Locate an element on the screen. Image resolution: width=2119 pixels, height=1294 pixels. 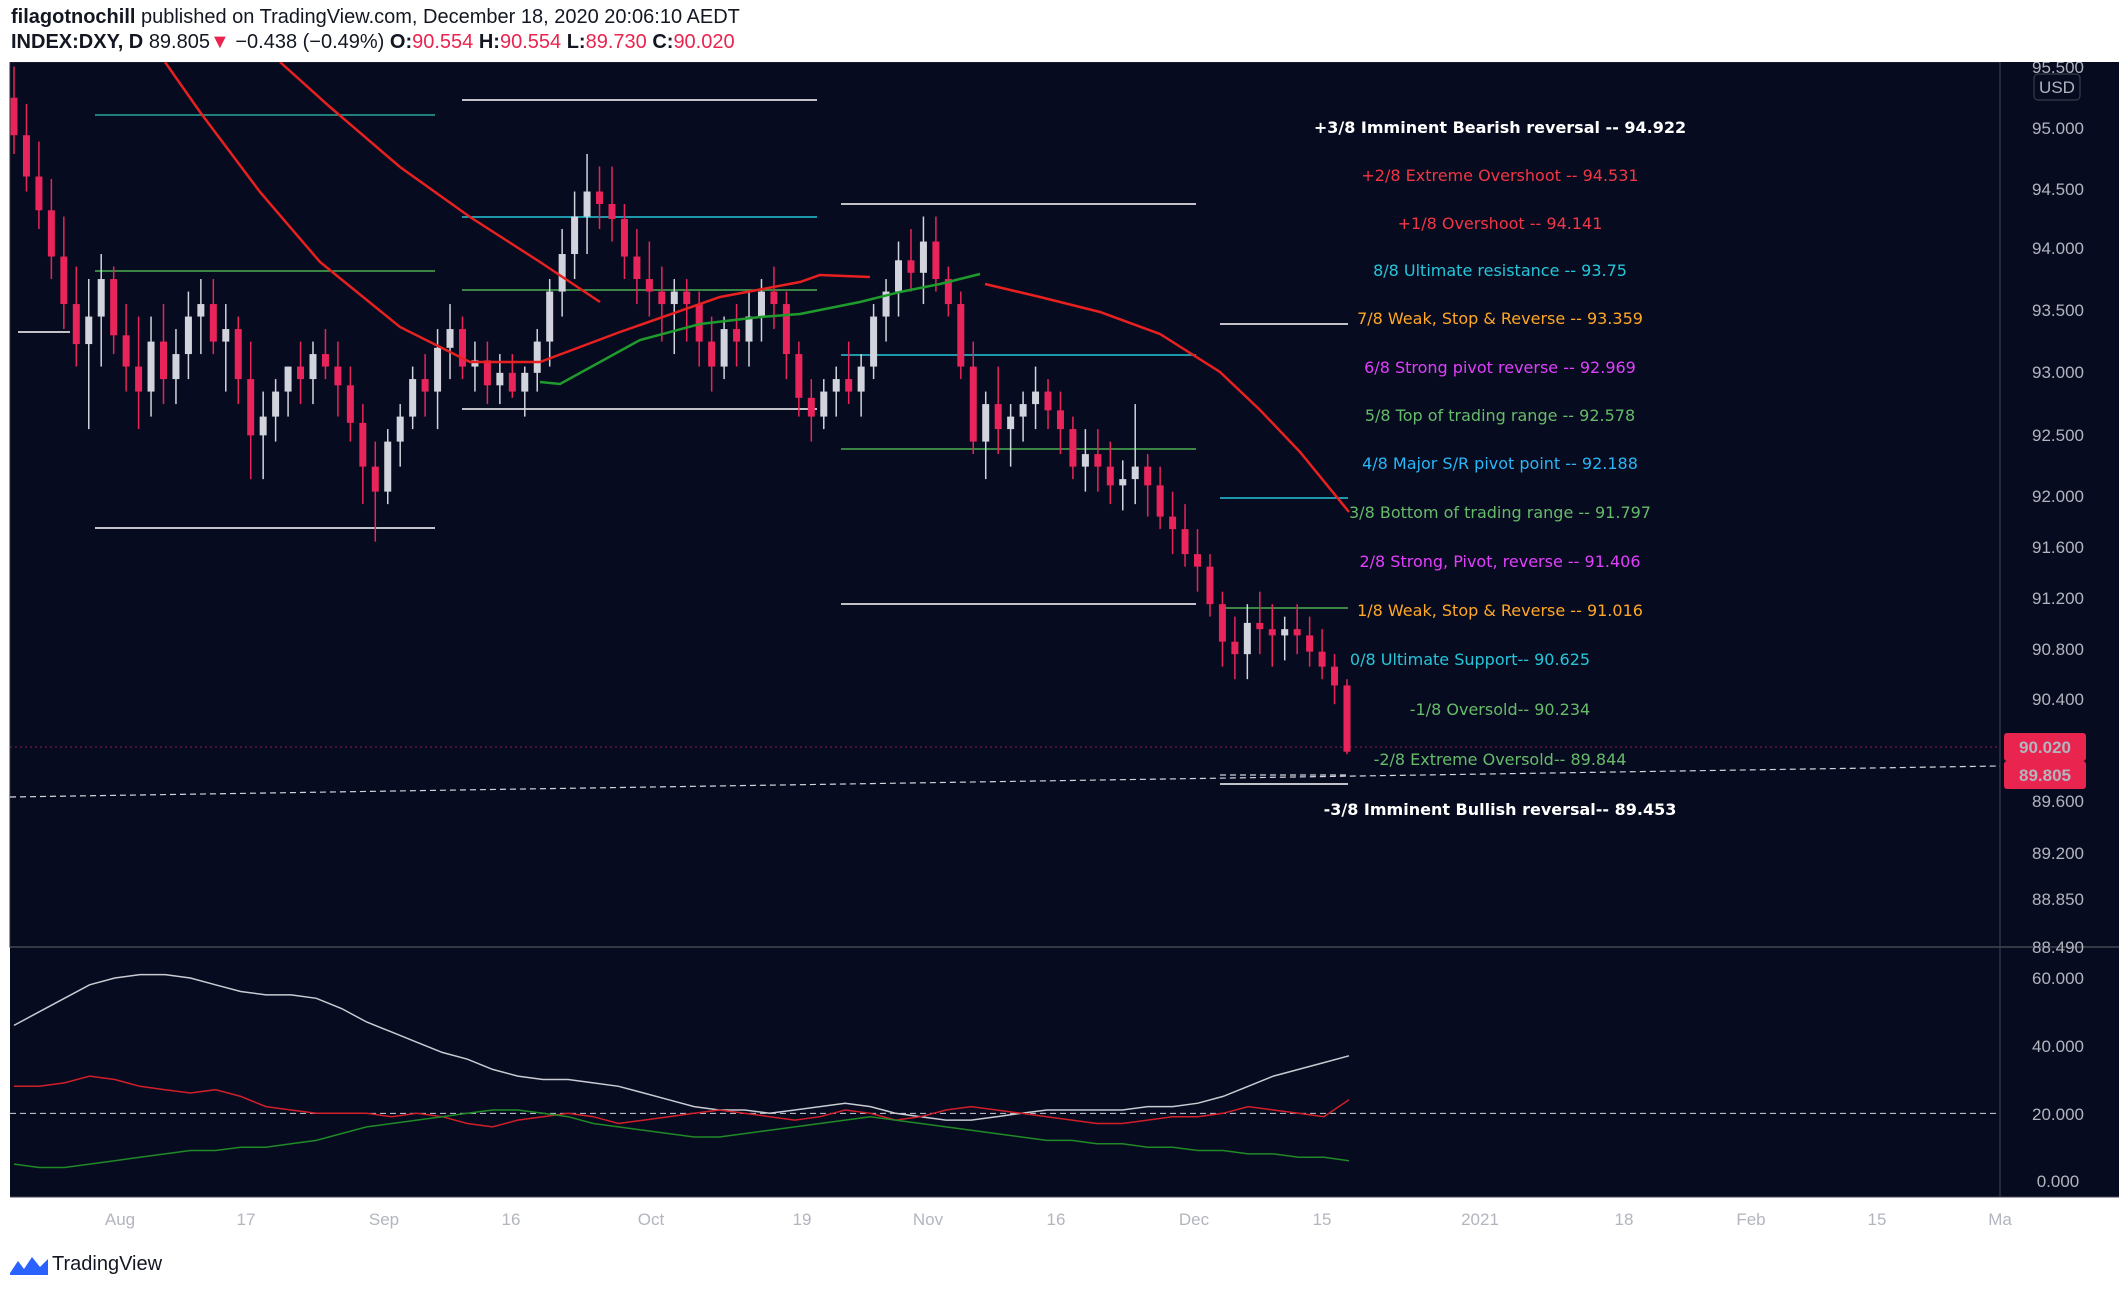
level-label: 6/8 Strong pivot reverse -- 92.969 is located at coordinates (1500, 367).